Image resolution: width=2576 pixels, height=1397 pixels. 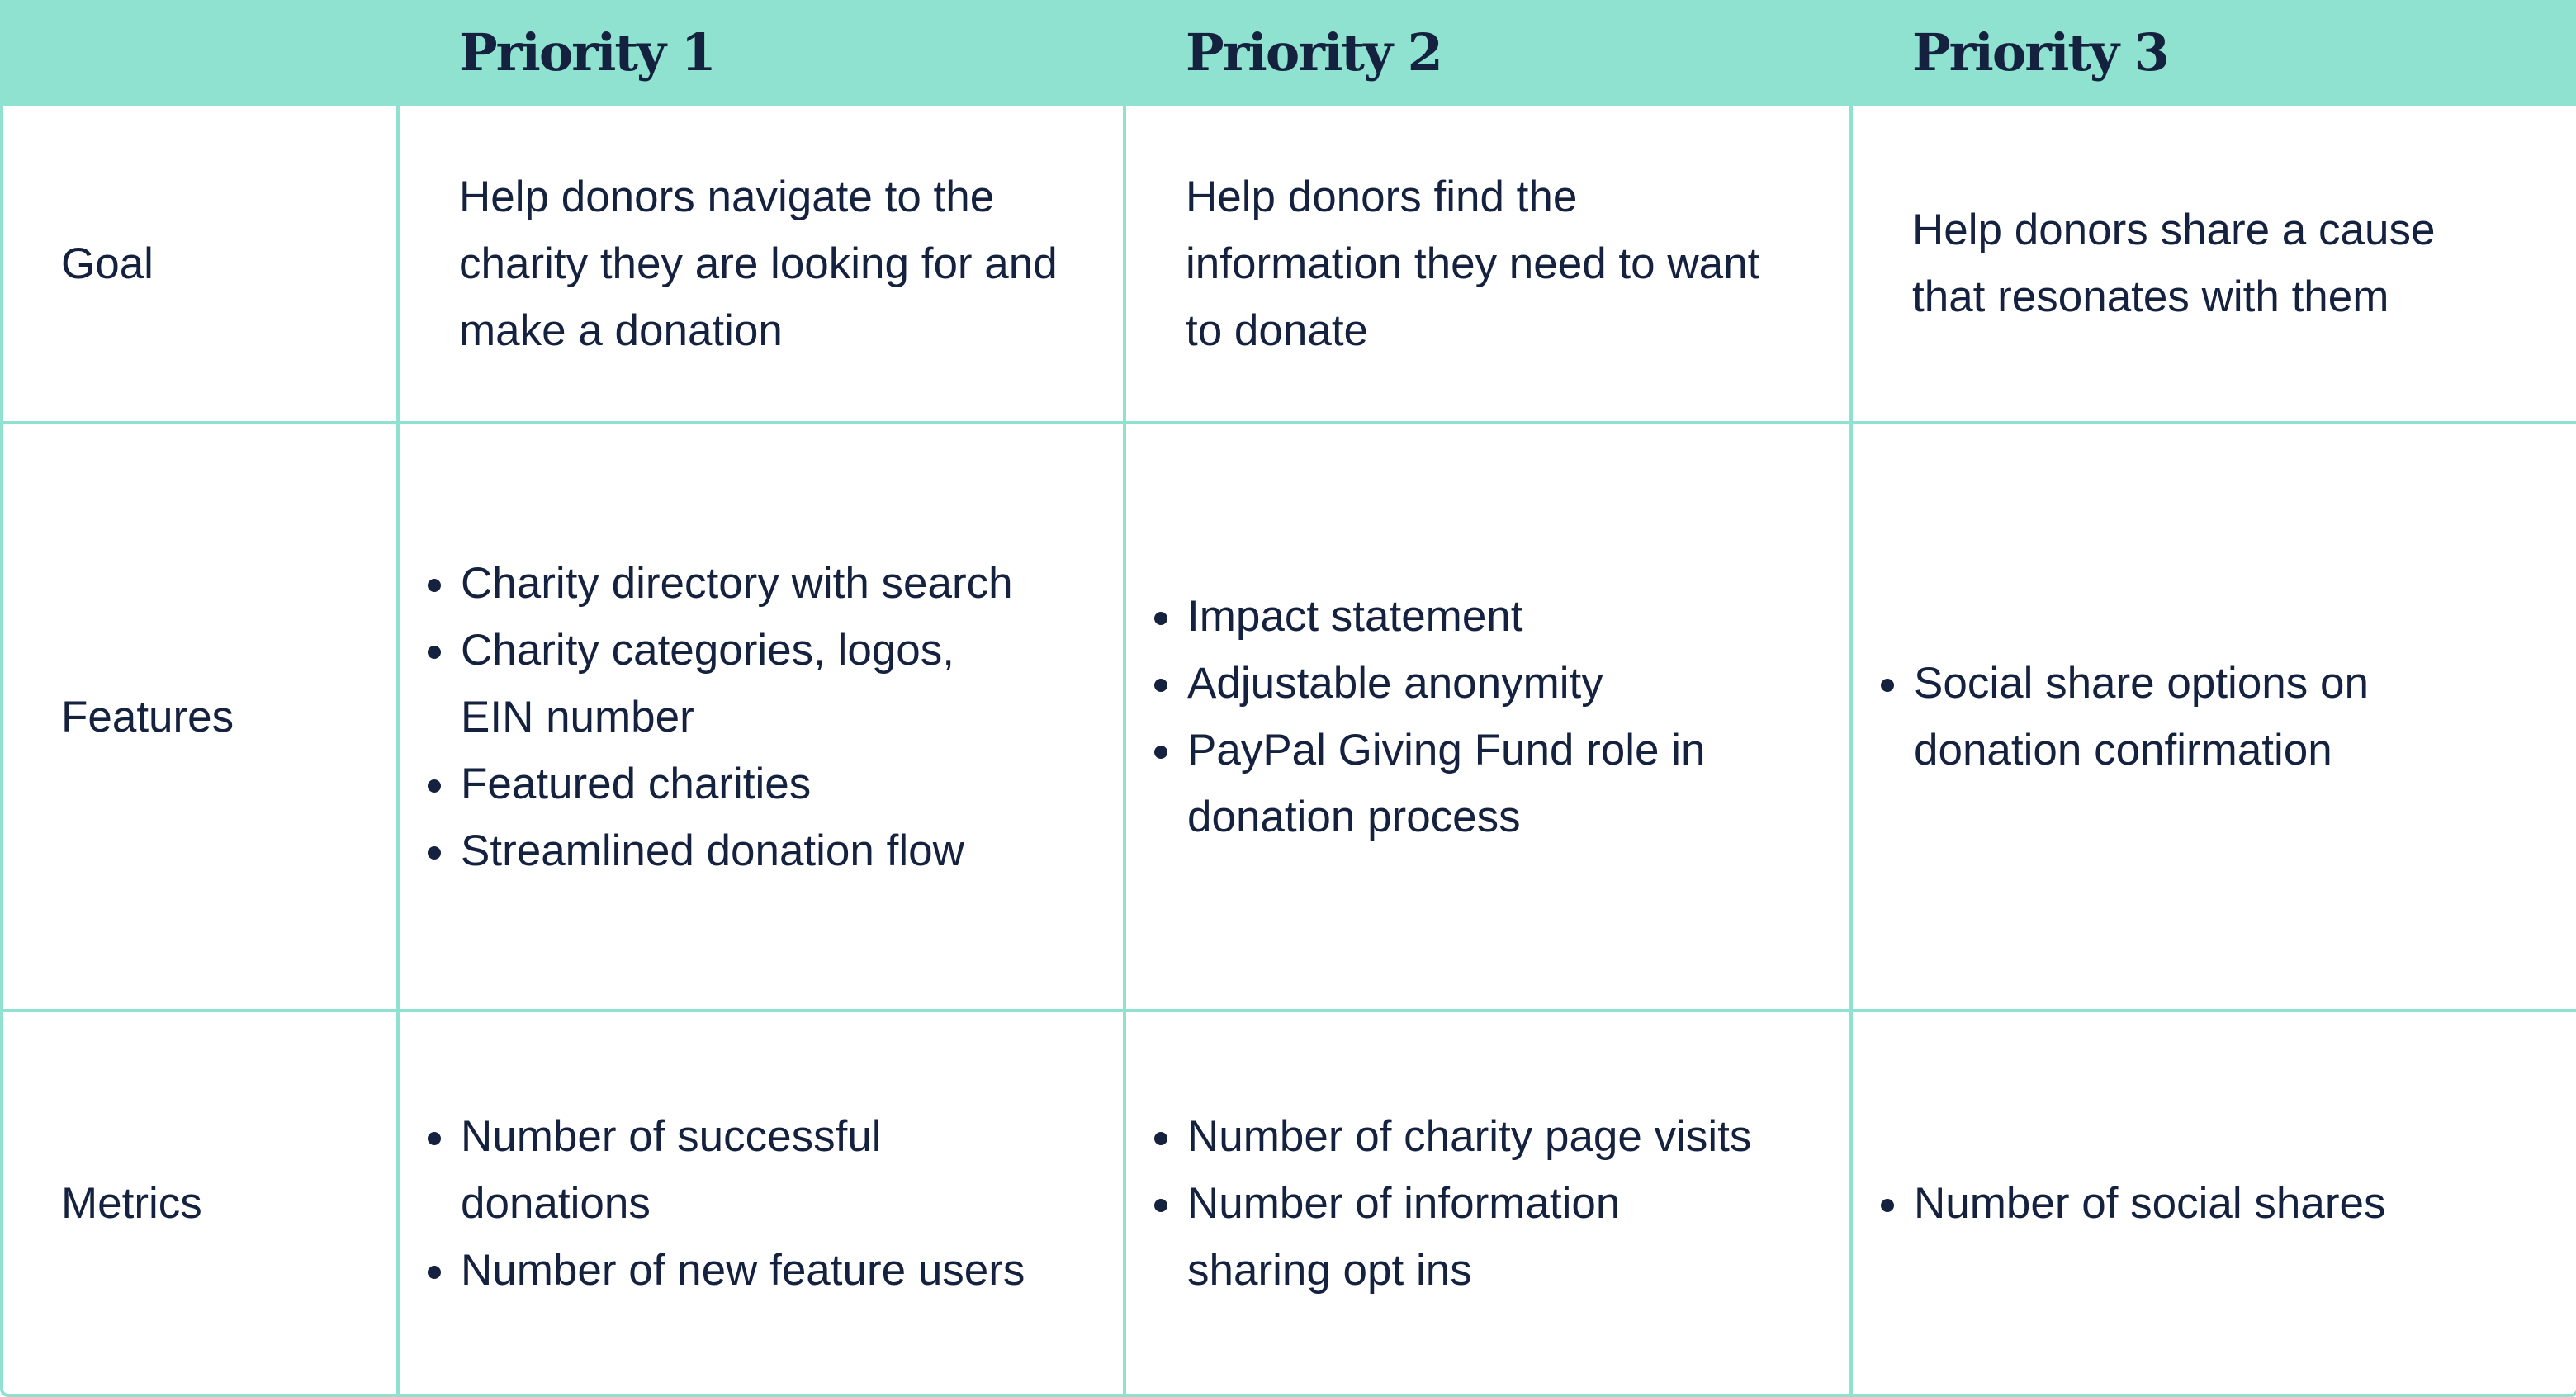 What do you see at coordinates (588, 52) in the screenshot?
I see `header-priority-1: Priority 1` at bounding box center [588, 52].